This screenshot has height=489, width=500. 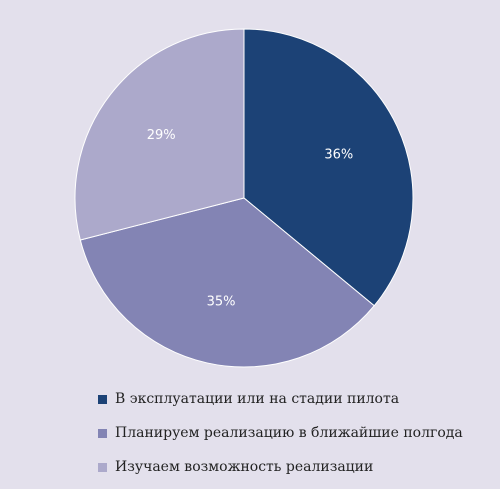 I want to click on pie-value-label: 36%, so click(x=338, y=154).